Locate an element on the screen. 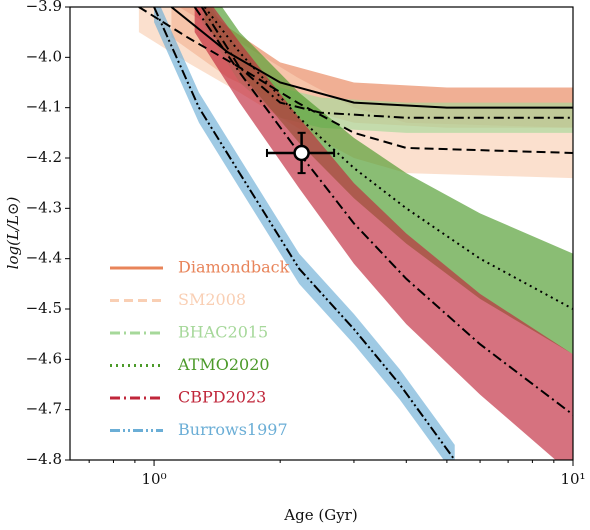 This screenshot has width=590, height=530. legend-label: CBPD2023 is located at coordinates (222, 397).